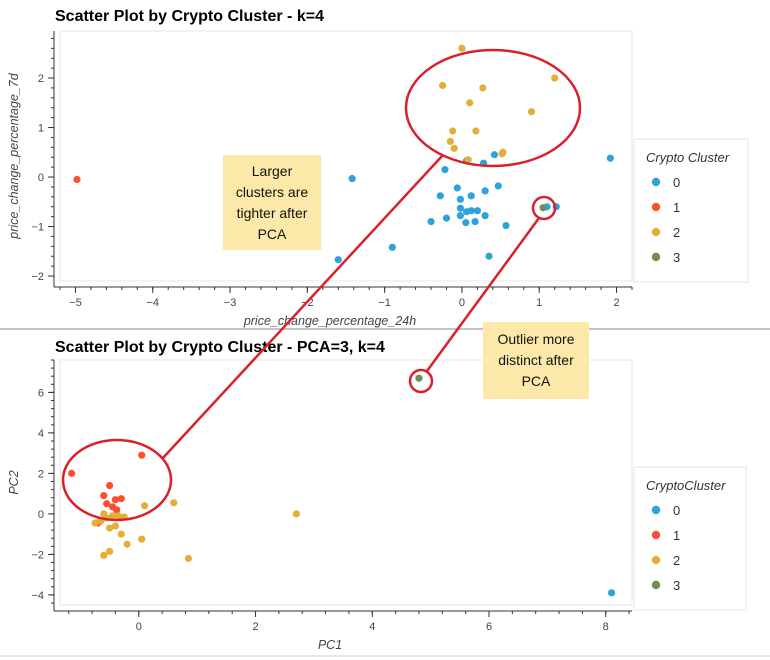 This screenshot has height=660, width=770. What do you see at coordinates (272, 202) in the screenshot?
I see `annotation-larger-clusters: Larger clusters are tighter after PCA` at bounding box center [272, 202].